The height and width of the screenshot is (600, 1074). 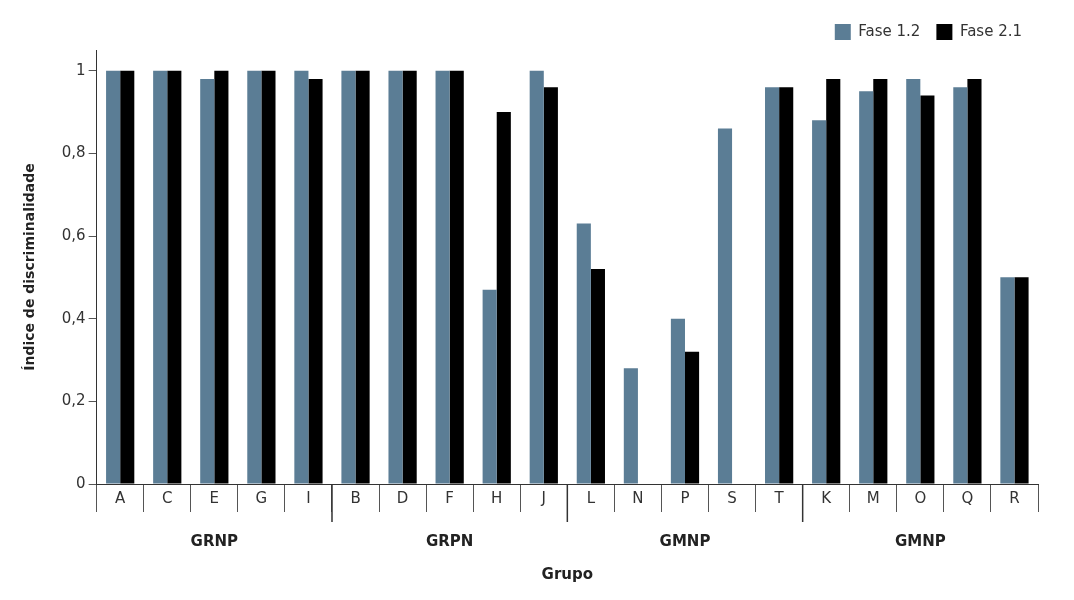 What do you see at coordinates (355, 497) in the screenshot?
I see `x-tick-label: B` at bounding box center [355, 497].